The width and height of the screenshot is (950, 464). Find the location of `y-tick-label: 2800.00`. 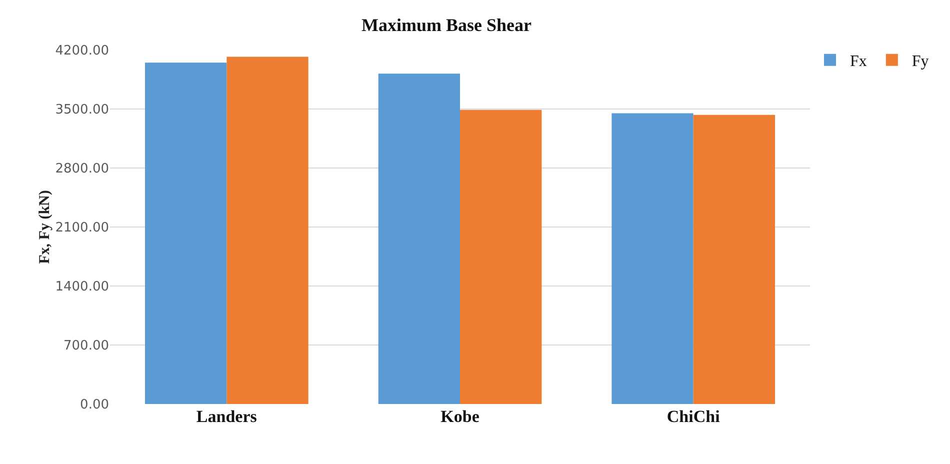

y-tick-label: 2800.00 is located at coordinates (82, 169).